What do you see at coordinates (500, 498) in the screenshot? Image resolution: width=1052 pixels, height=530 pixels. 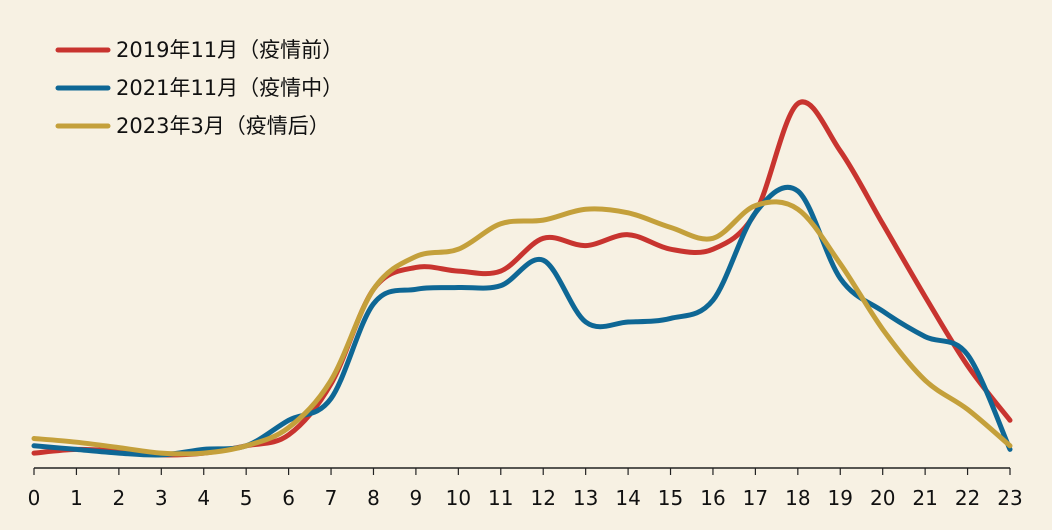 I see `x-tick-label: 11` at bounding box center [500, 498].